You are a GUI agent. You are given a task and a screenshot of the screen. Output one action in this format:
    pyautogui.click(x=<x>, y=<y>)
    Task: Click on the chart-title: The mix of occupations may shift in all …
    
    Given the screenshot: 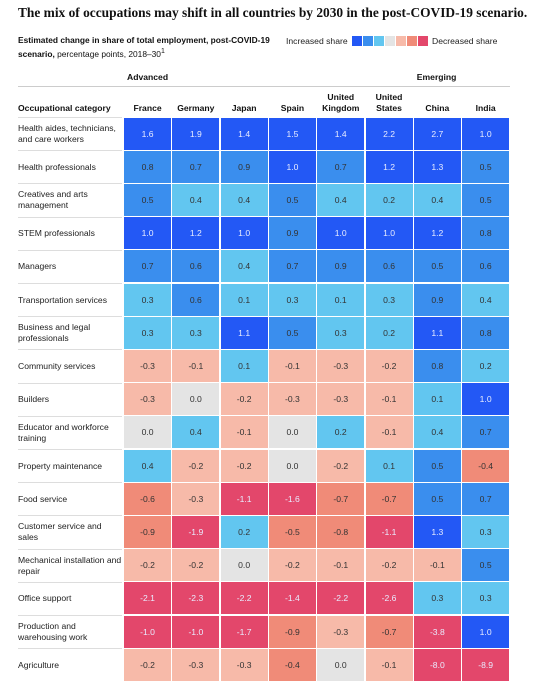 What is the action you would take?
    pyautogui.click(x=273, y=12)
    